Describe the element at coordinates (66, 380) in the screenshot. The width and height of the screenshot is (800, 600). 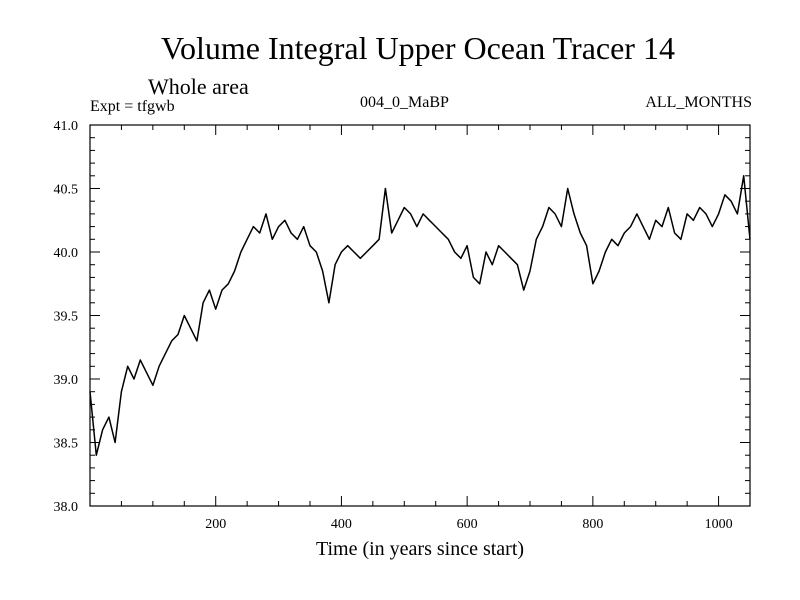
I see `y-tick-label: 39.0` at that location.